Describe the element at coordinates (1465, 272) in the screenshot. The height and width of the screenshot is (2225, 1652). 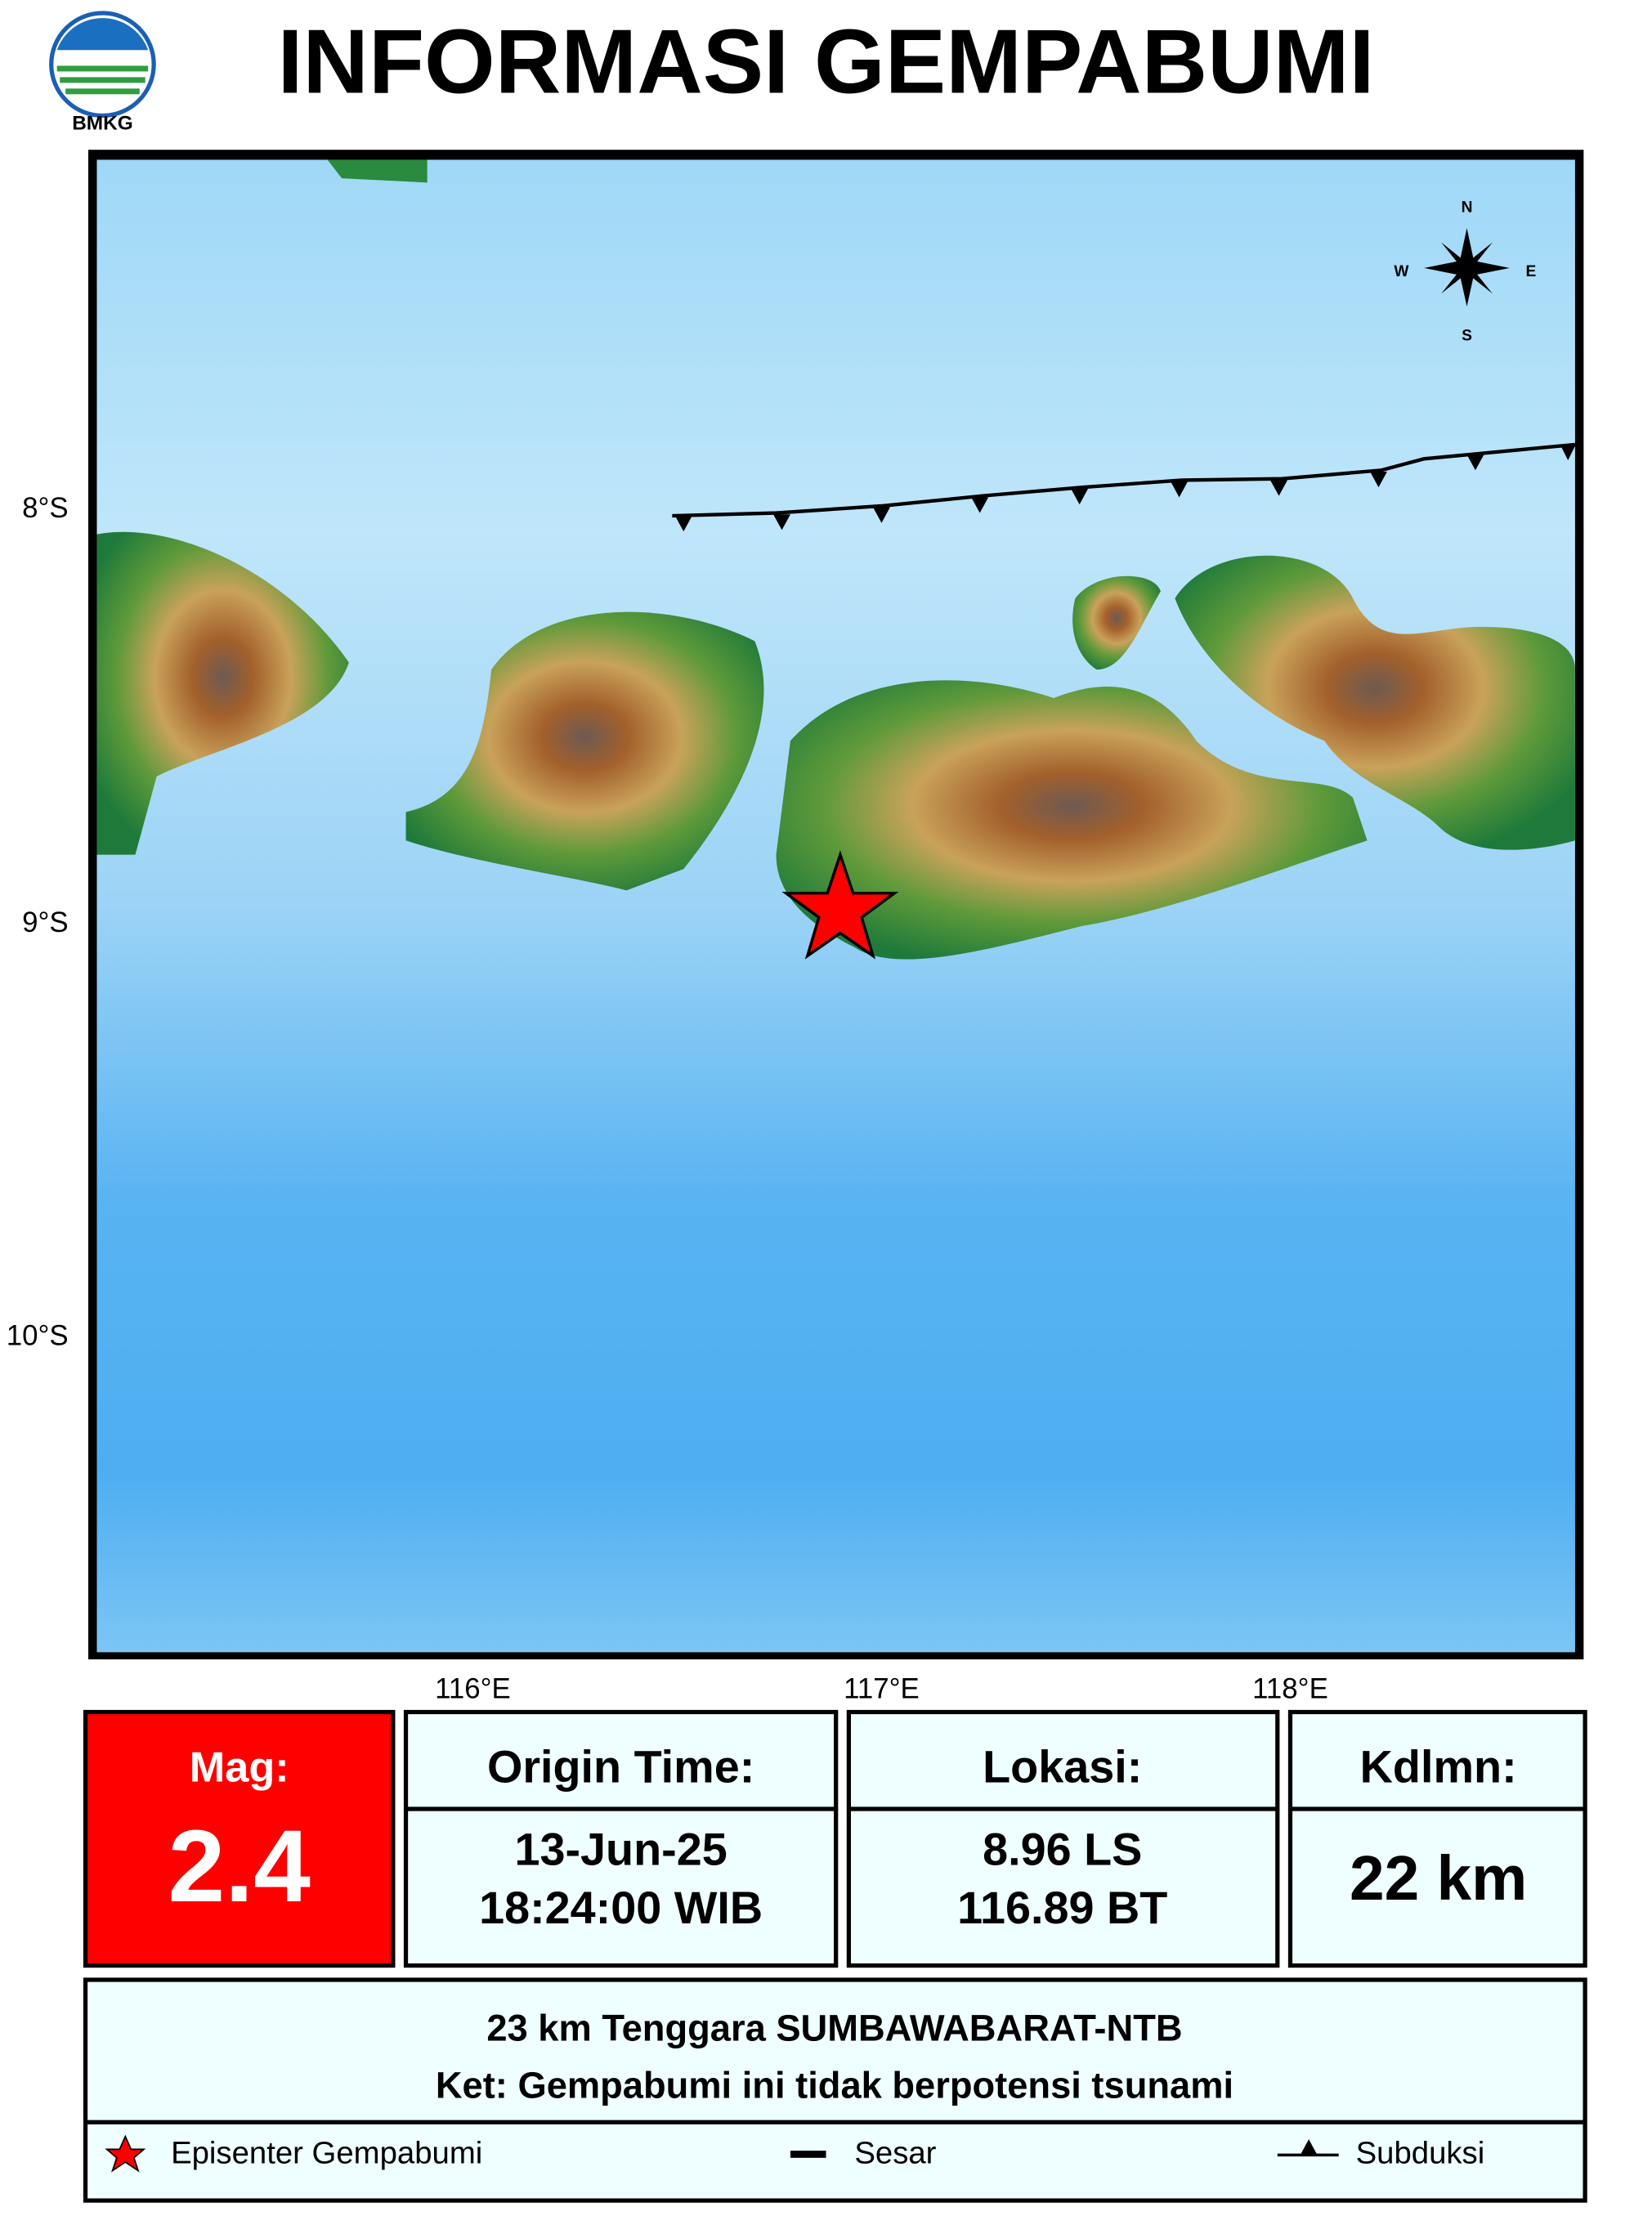
I see `compass: N E S W` at that location.